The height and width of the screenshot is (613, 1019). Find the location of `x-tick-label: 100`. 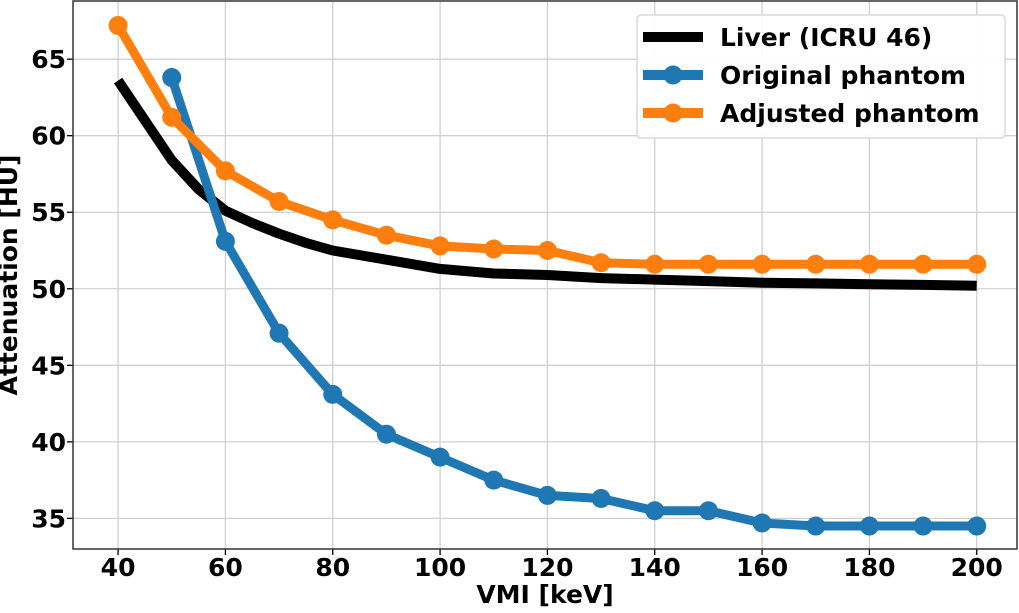

x-tick-label: 100 is located at coordinates (440, 567).